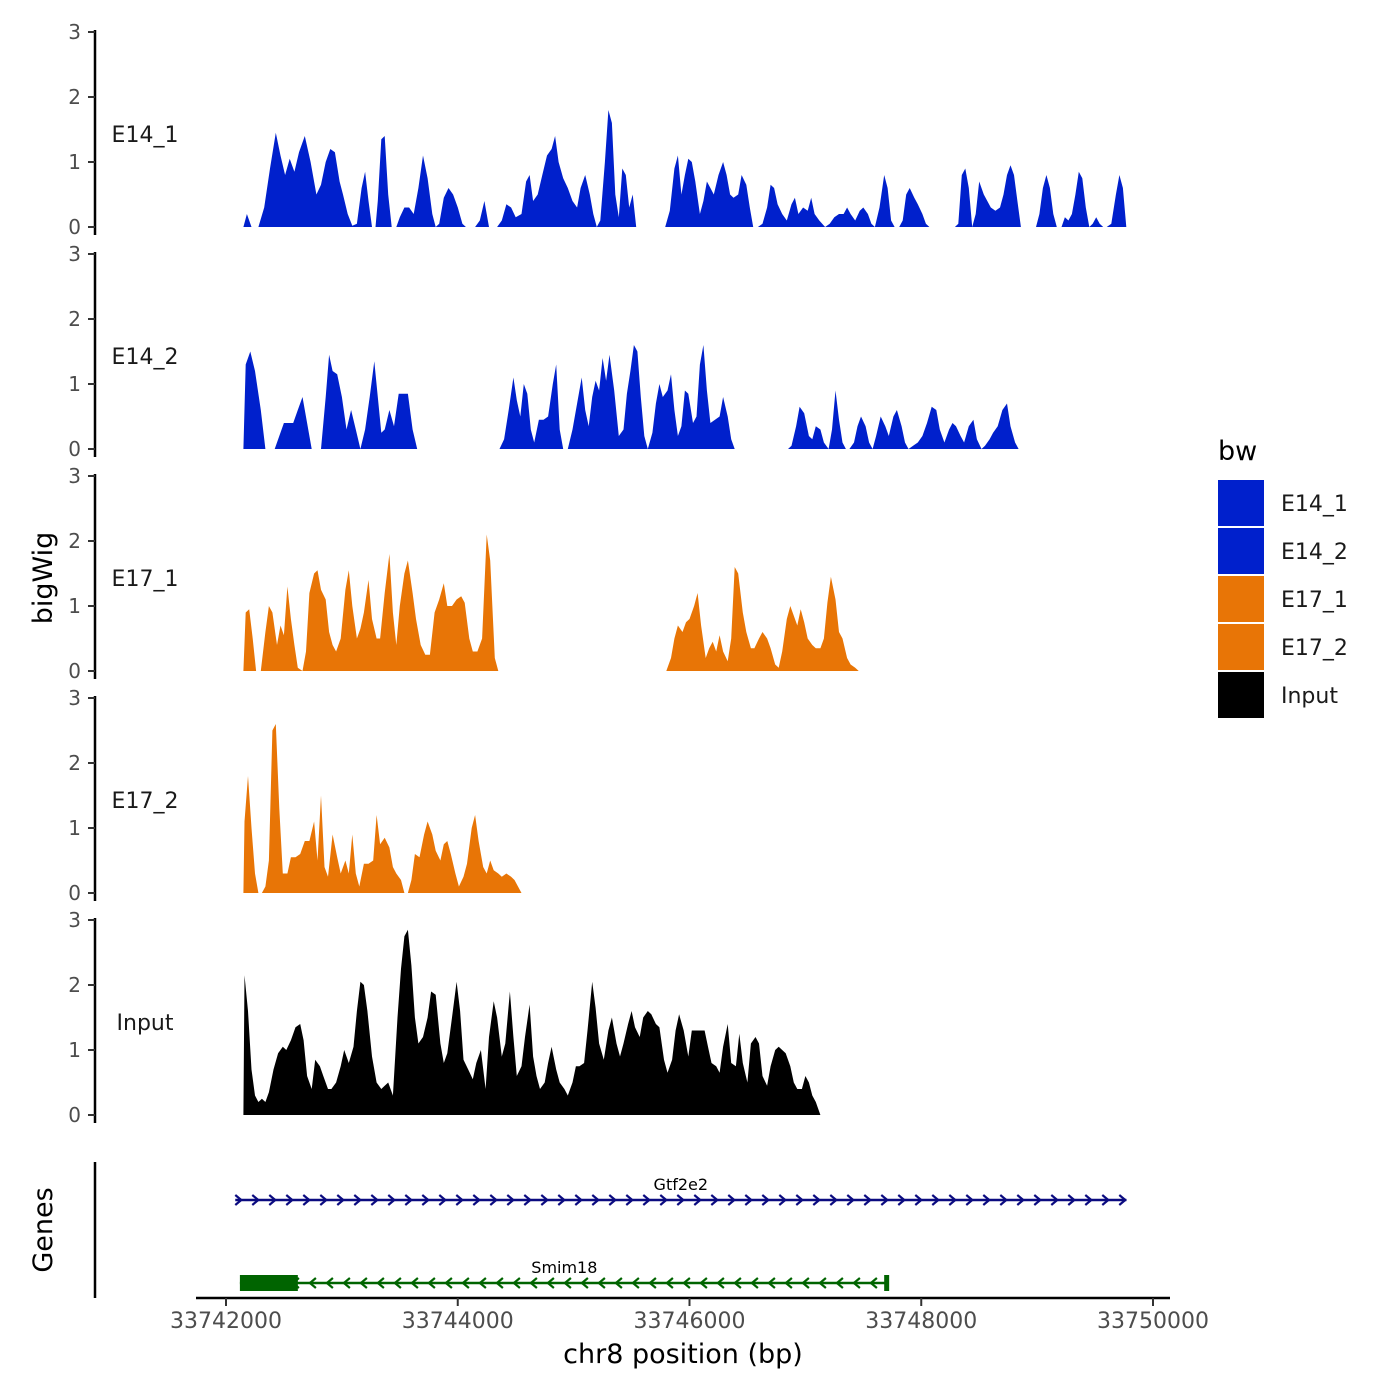 This screenshot has height=1400, width=1400. I want to click on x-axis: 33742000 33744000 33746000 33748000 33750000, so click(689, 1315).